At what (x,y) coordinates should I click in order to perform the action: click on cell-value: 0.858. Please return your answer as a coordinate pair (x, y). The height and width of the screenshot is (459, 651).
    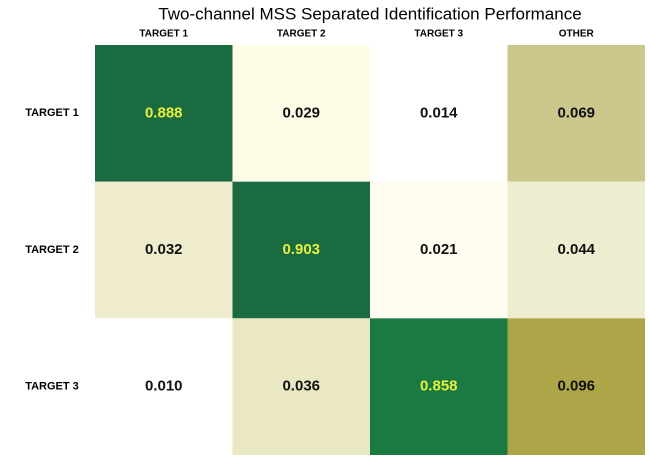
    Looking at the image, I should click on (439, 386).